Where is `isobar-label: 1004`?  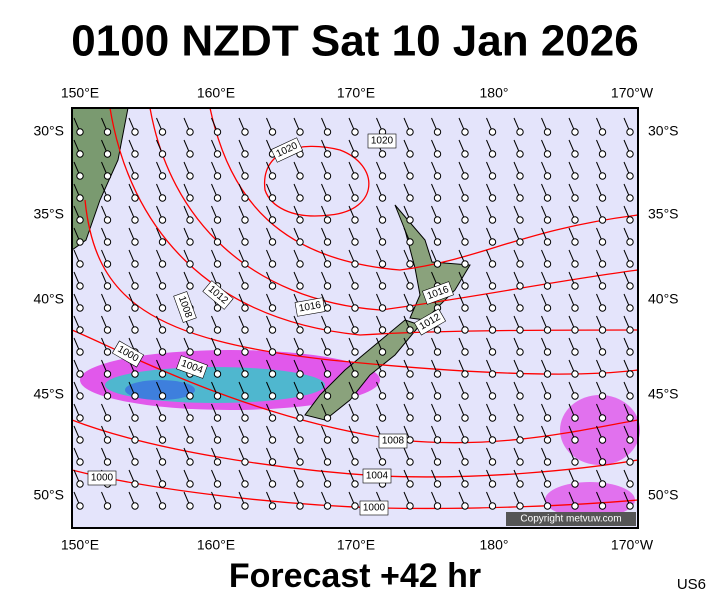 isobar-label: 1004 is located at coordinates (377, 476).